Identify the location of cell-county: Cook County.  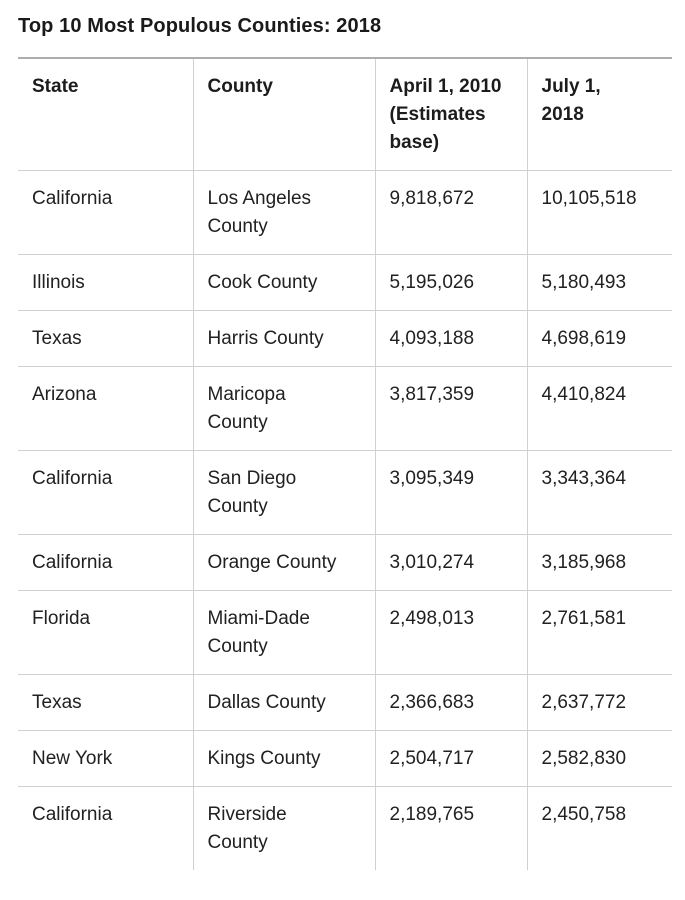
(284, 282).